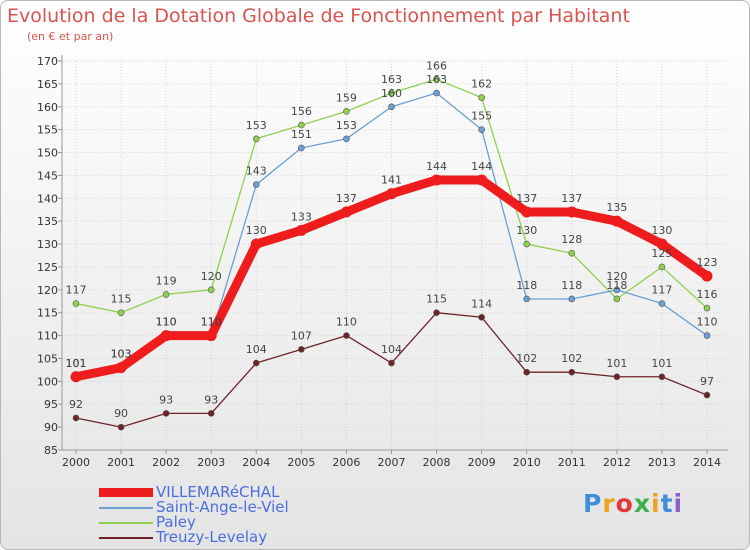 Image resolution: width=750 pixels, height=550 pixels. What do you see at coordinates (642, 503) in the screenshot?
I see `logo-letter: x` at bounding box center [642, 503].